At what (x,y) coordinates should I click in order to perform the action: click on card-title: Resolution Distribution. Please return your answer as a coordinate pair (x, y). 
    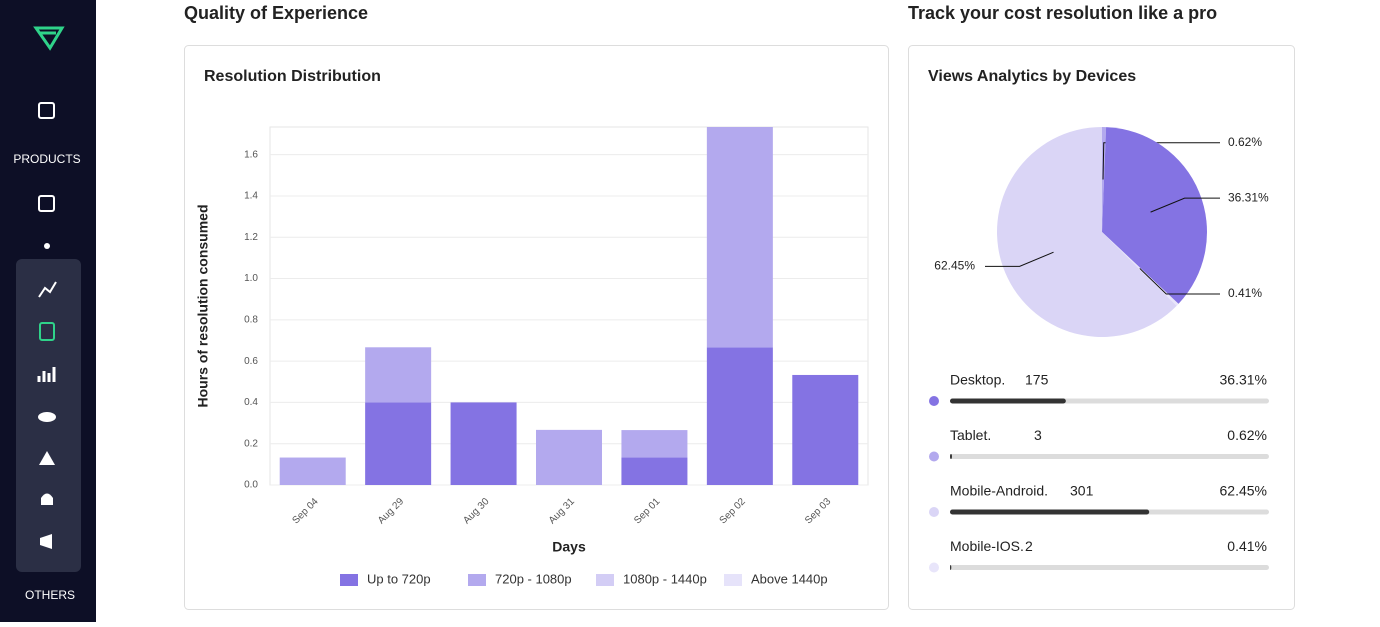
    Looking at the image, I should click on (292, 76).